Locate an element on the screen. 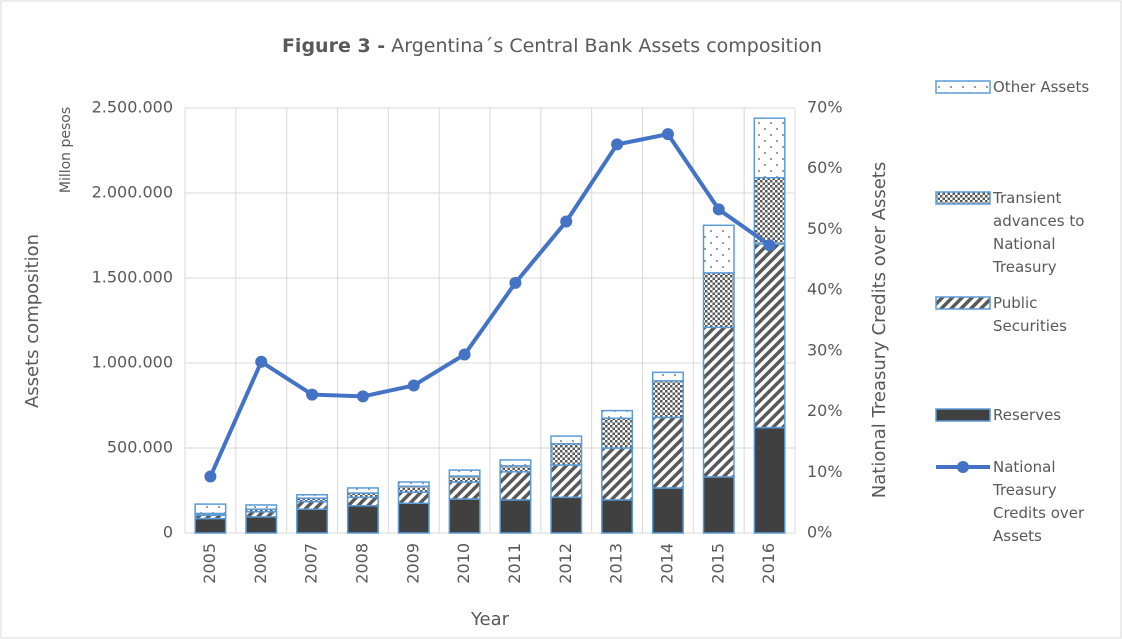 Image resolution: width=1122 pixels, height=639 pixels. y-tick-label: 0 is located at coordinates (168, 532).